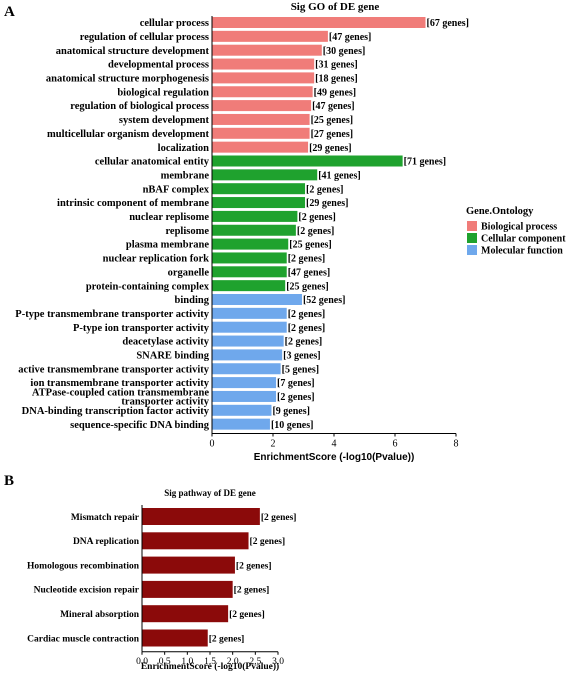 The width and height of the screenshot is (576, 680). I want to click on go-category-label: SNARE binding, so click(172, 356).